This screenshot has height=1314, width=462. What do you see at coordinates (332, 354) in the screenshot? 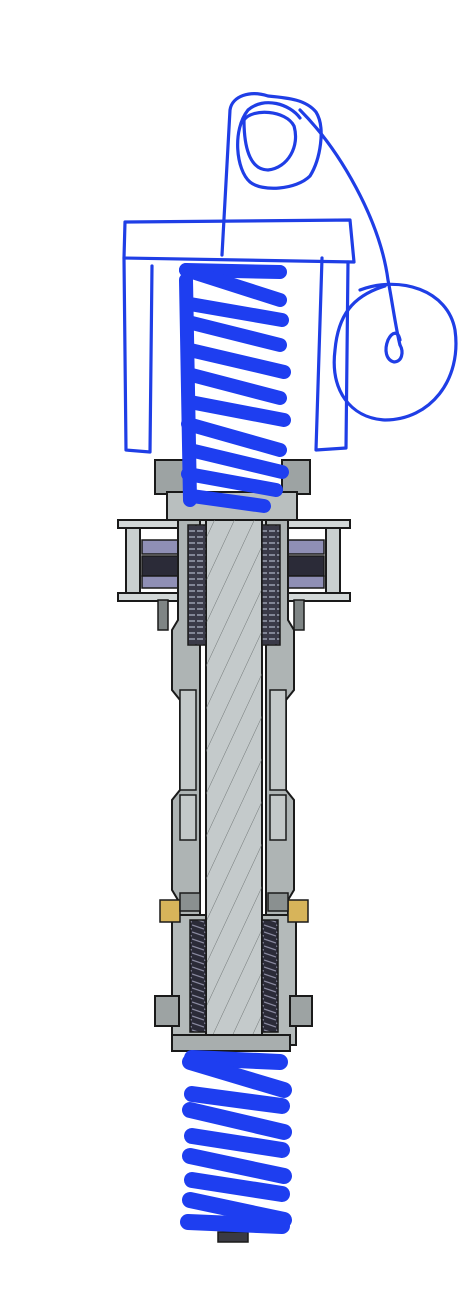
I see `cap-right-wall` at bounding box center [332, 354].